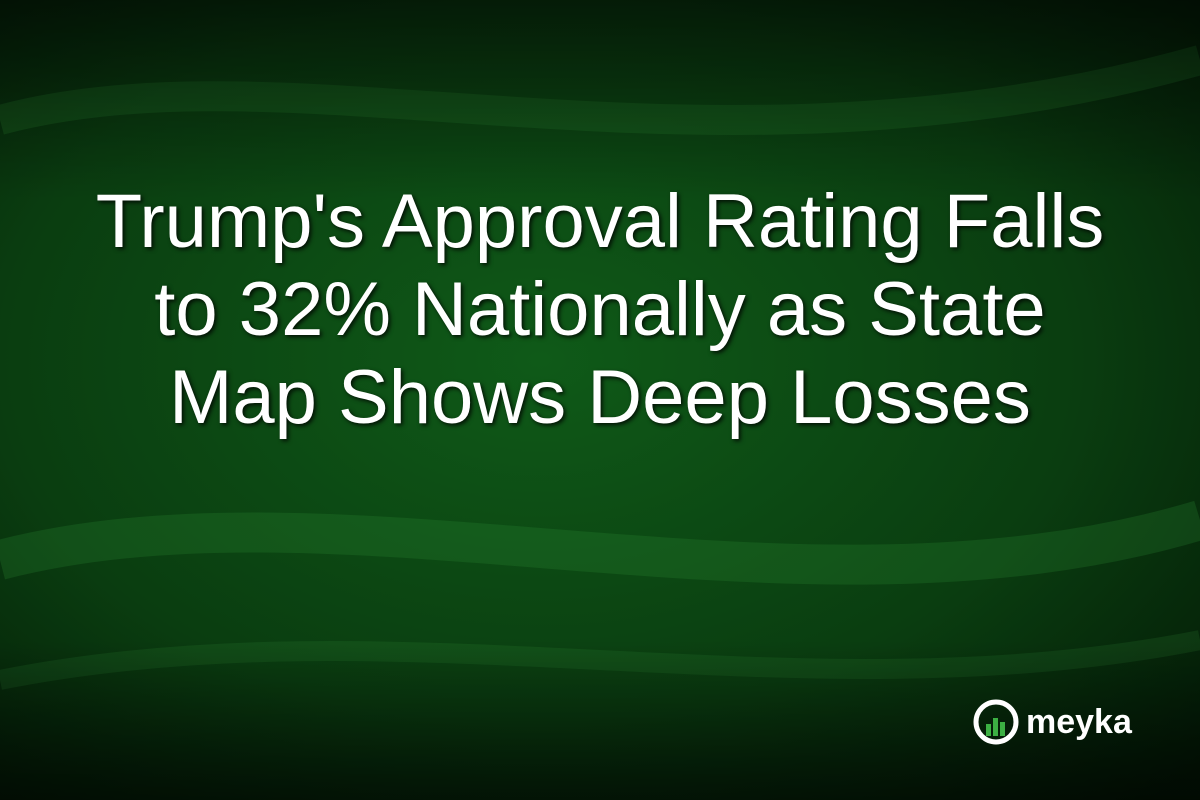  I want to click on headline-line: Trump's Approval Rating Falls, so click(600, 221).